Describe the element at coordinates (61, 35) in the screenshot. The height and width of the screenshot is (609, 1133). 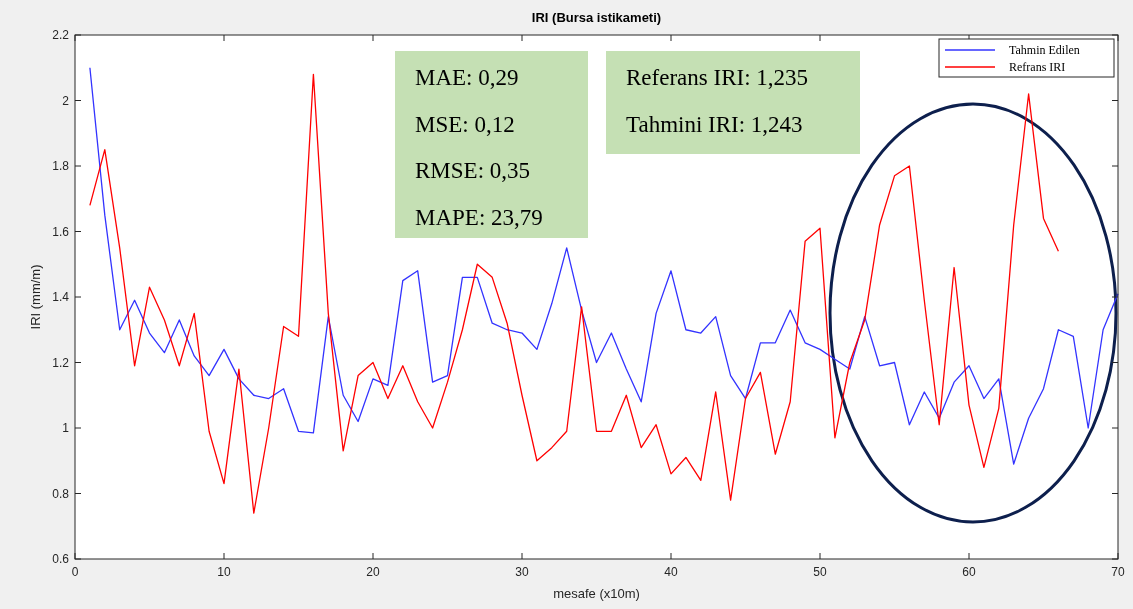
I see `y-tick-label: 2.2` at that location.